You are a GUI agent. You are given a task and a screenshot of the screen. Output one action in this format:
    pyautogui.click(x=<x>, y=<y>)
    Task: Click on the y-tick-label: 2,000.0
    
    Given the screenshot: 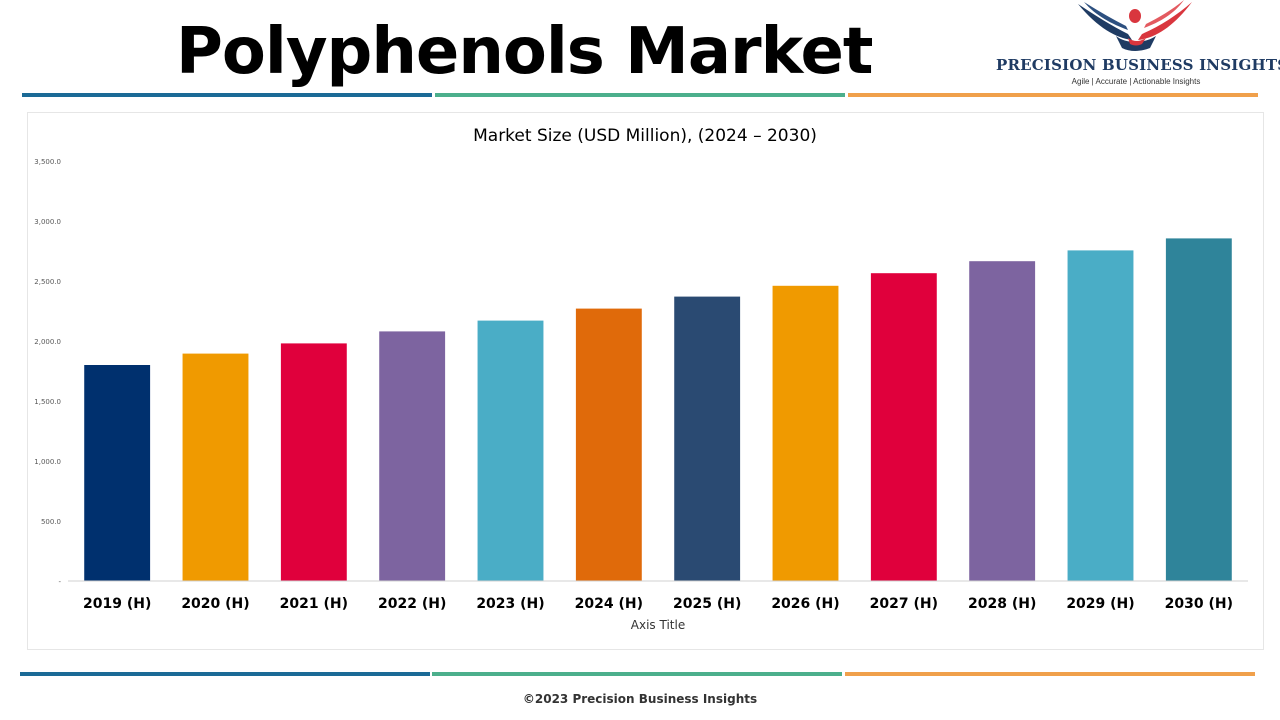 What is the action you would take?
    pyautogui.click(x=47, y=342)
    